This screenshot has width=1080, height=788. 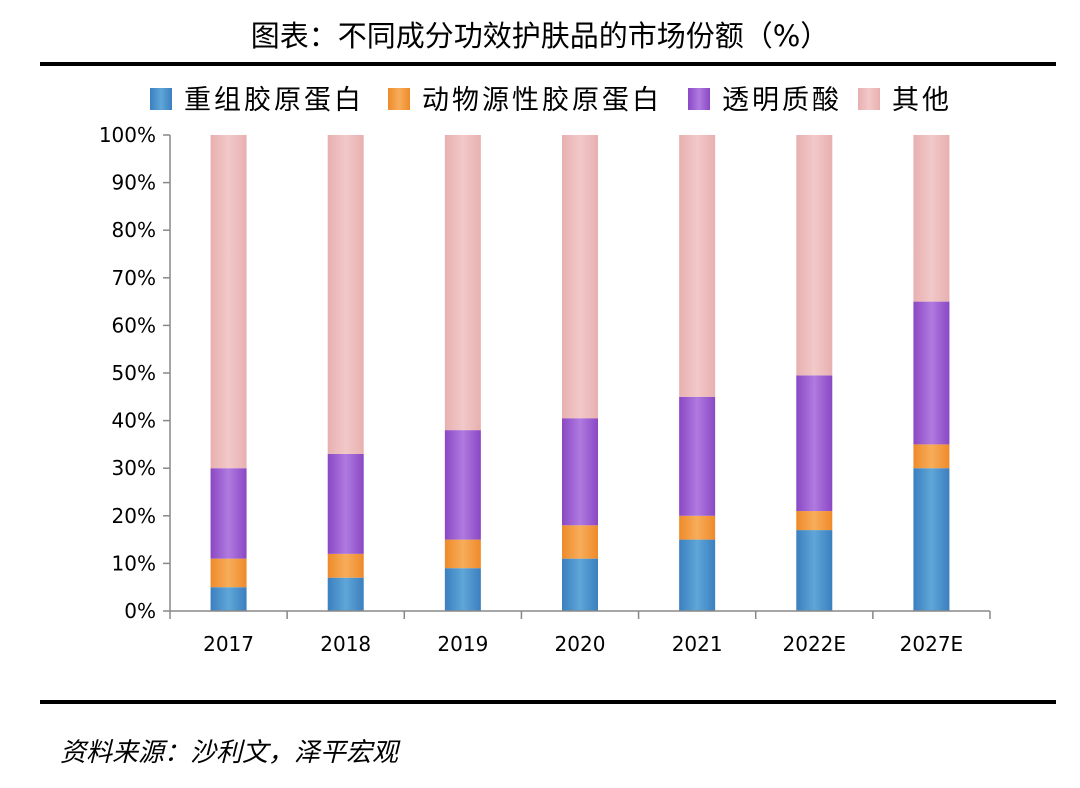 I want to click on x-tick-label: 2027E, so click(x=932, y=644).